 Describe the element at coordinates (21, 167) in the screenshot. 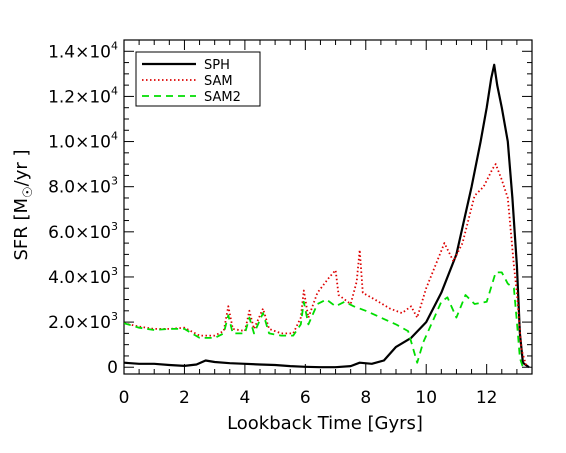

I see `y-axis-title-suffix: /yr ]` at that location.